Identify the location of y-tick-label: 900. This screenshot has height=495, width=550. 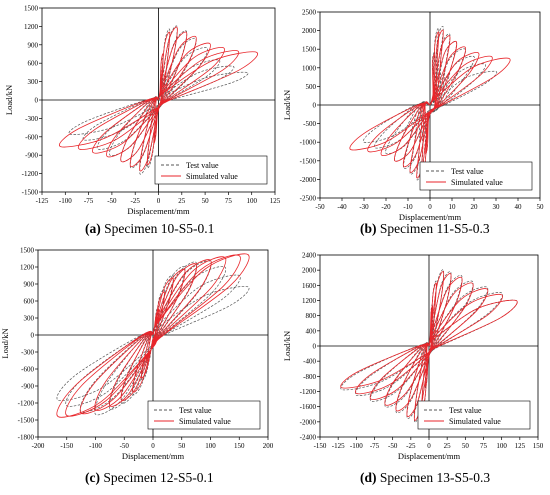
(29, 285).